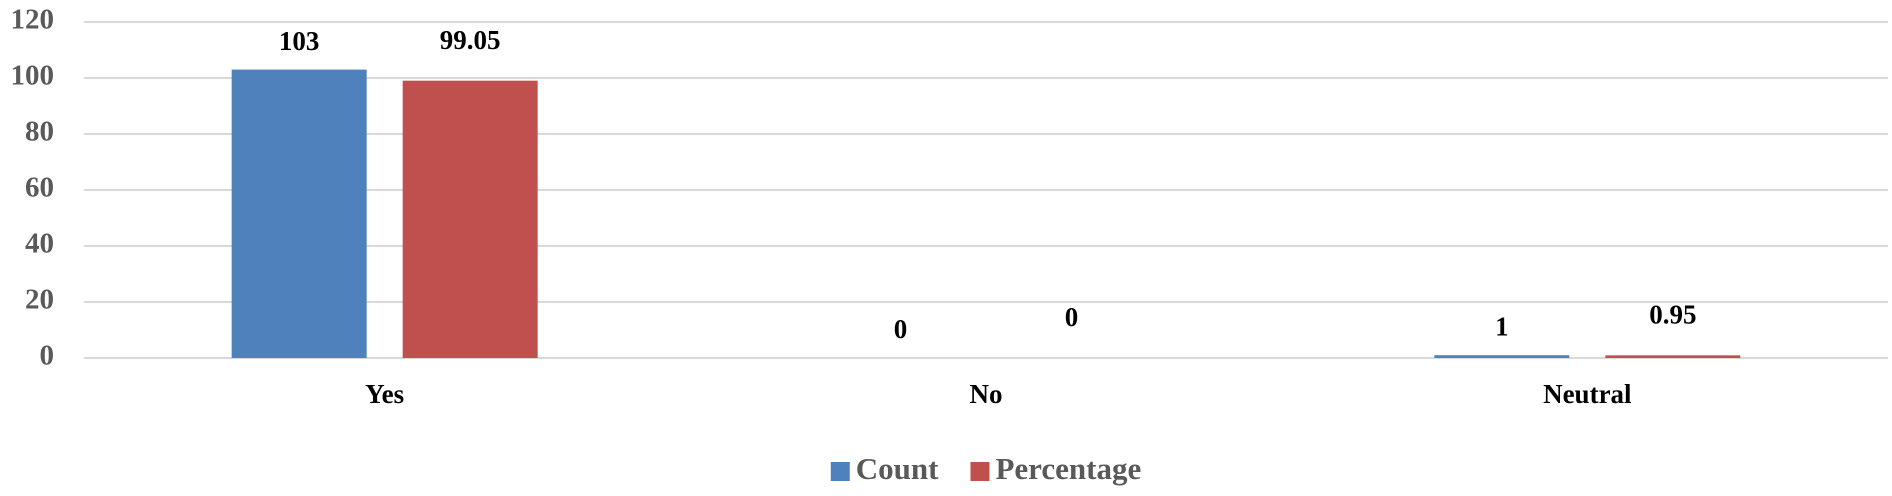 This screenshot has width=1892, height=496. What do you see at coordinates (299, 41) in the screenshot?
I see `value-label: 103` at bounding box center [299, 41].